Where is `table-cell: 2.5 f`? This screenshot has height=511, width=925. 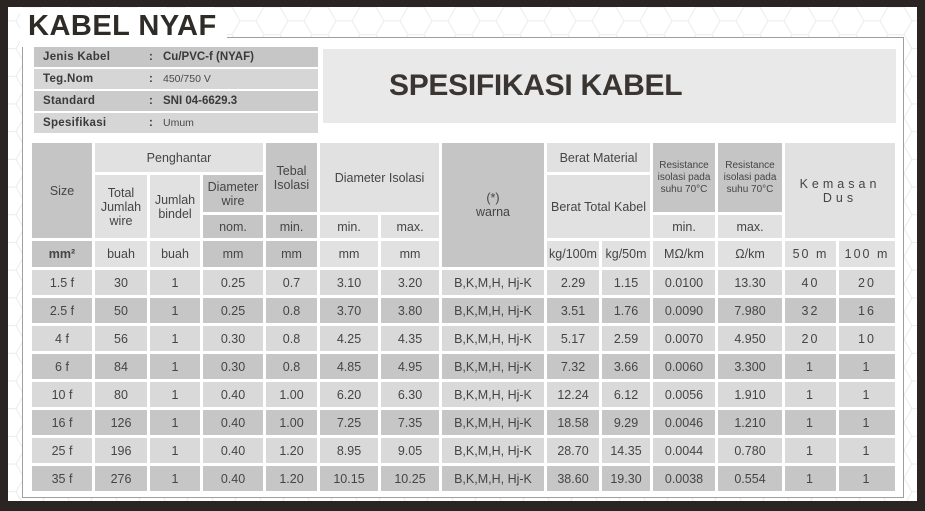
table-cell: 2.5 f is located at coordinates (62, 310).